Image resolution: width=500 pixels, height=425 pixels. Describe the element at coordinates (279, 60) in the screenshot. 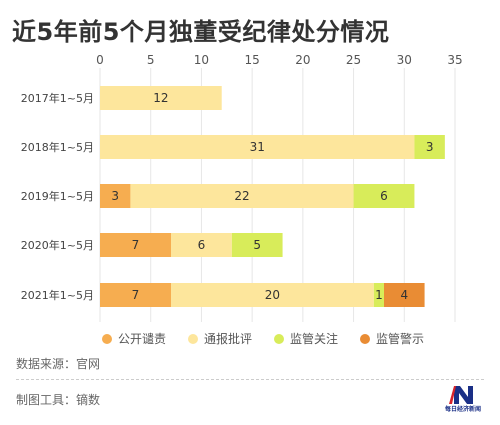

I see `x-axis-ticks: 0 5 10 15 20 25 30 35` at that location.